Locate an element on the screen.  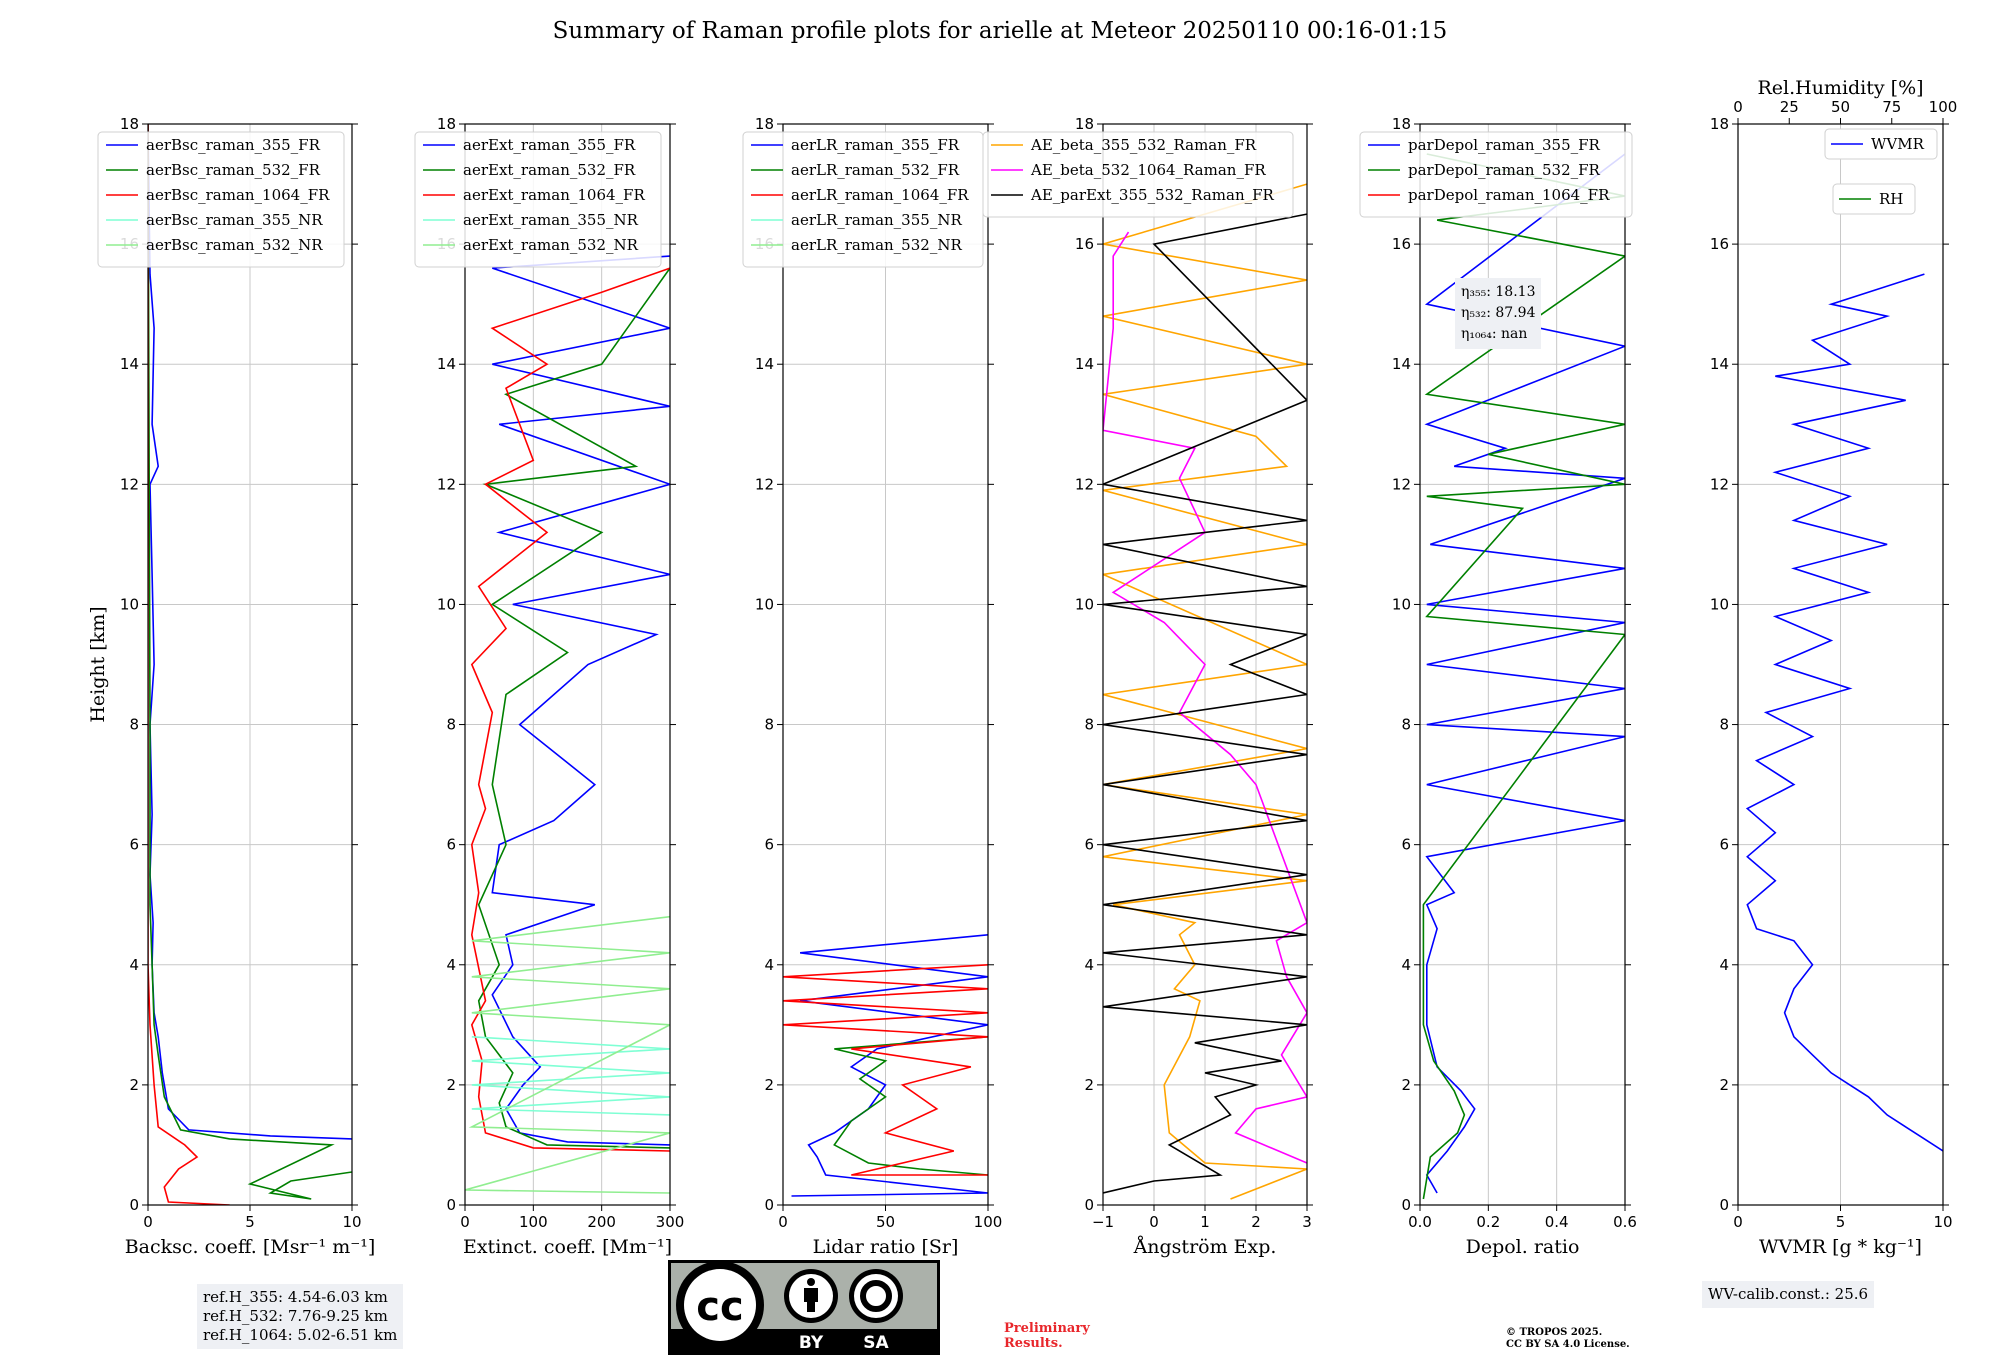
preliminary-note: Preliminary Results. is located at coordinates (1047, 1336).